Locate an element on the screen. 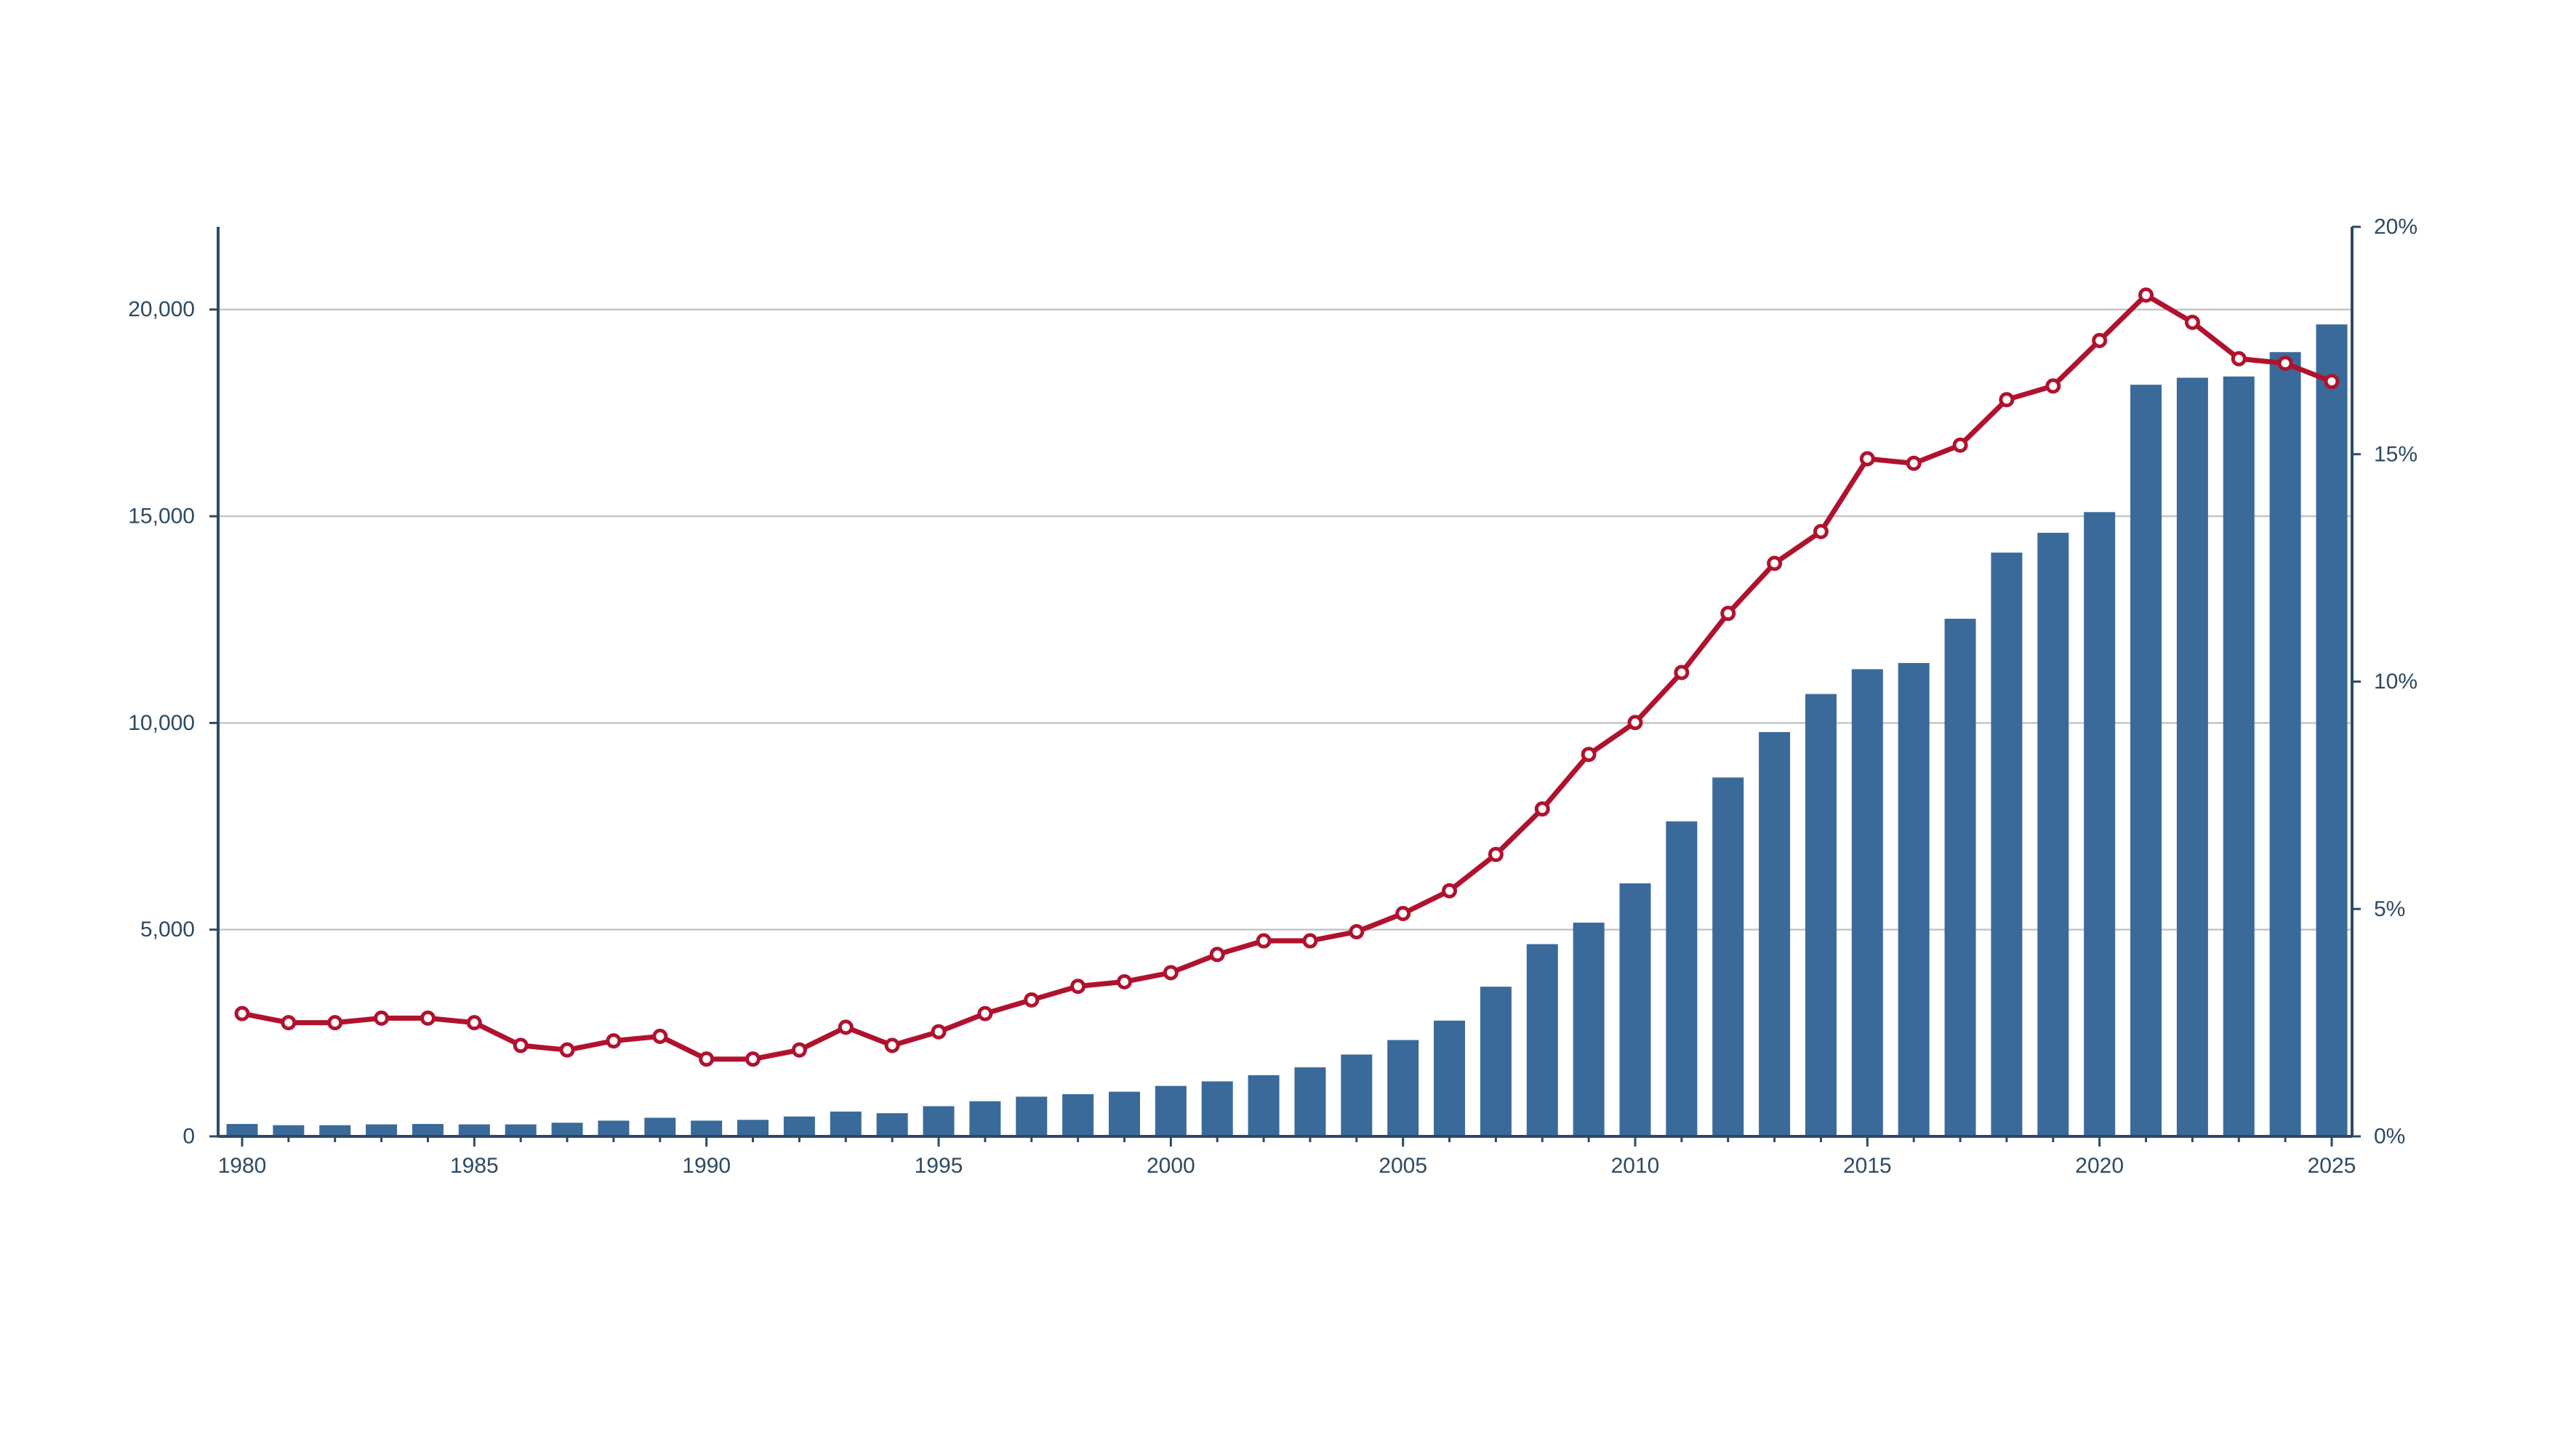 The height and width of the screenshot is (1449, 2576). line-point-1989 is located at coordinates (660, 1036).